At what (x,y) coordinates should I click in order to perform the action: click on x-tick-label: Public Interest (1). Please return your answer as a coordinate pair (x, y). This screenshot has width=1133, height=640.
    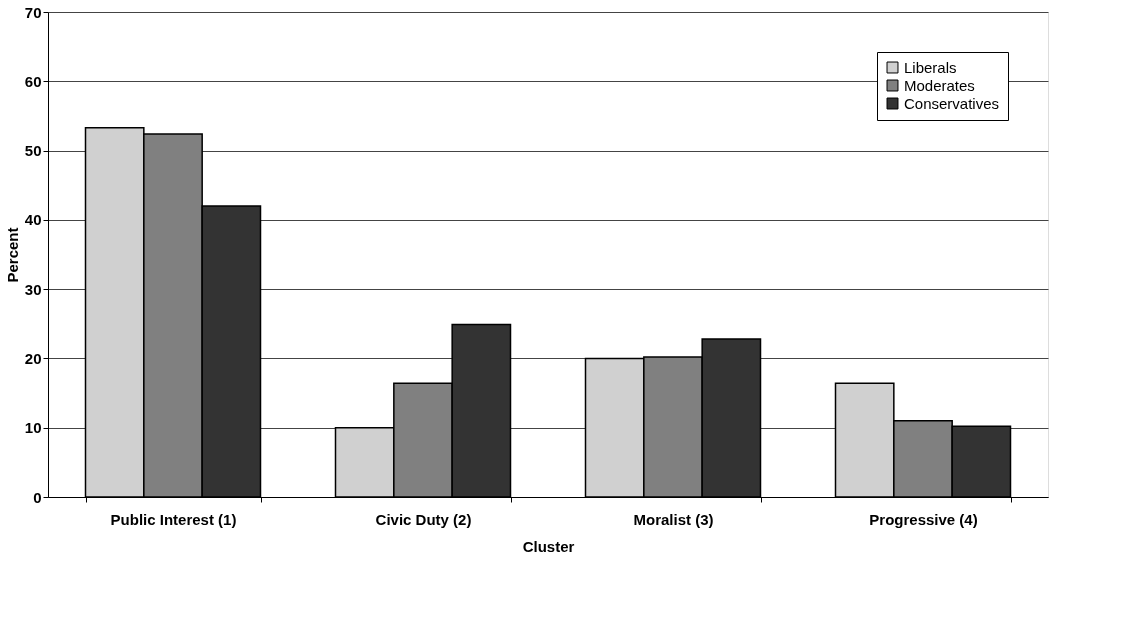
    Looking at the image, I should click on (173, 519).